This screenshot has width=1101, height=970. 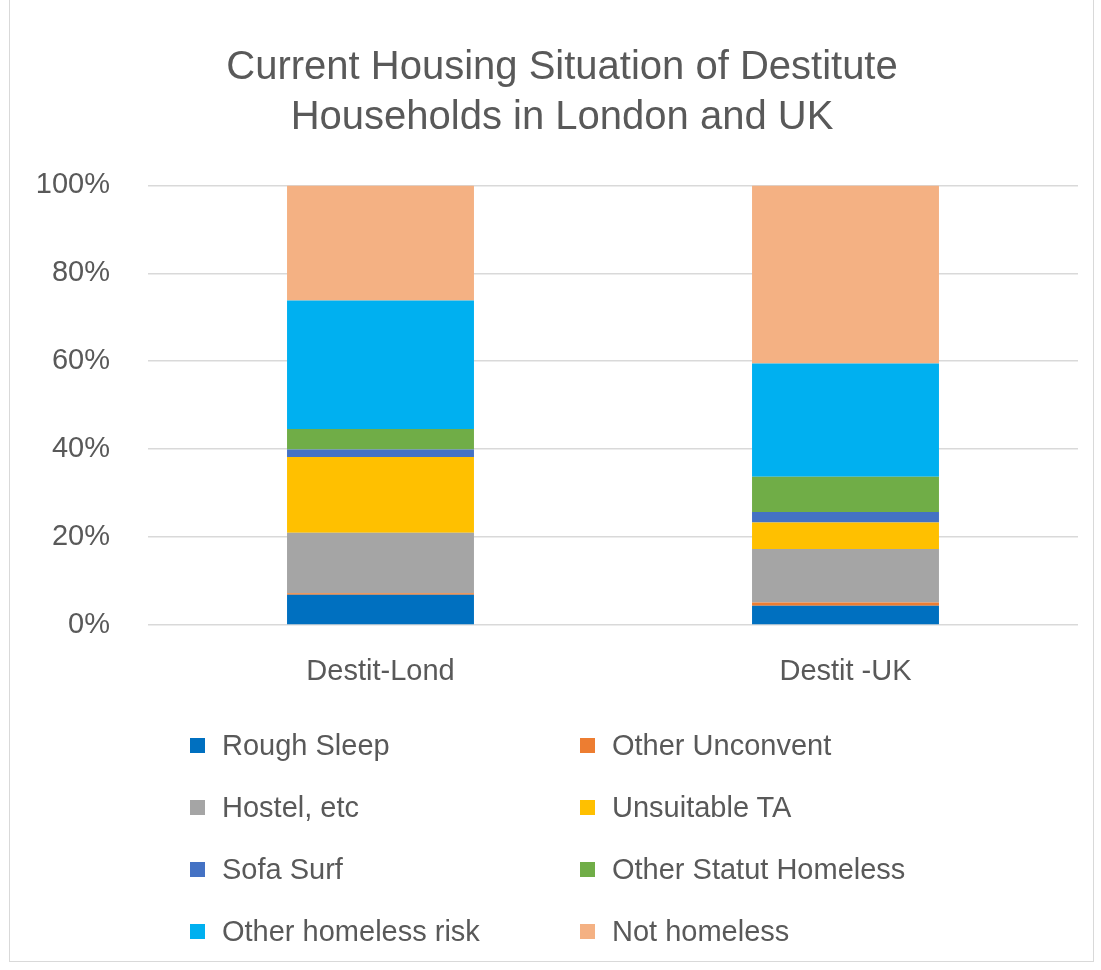 I want to click on legend-label: Hostel, etc, so click(x=290, y=807).